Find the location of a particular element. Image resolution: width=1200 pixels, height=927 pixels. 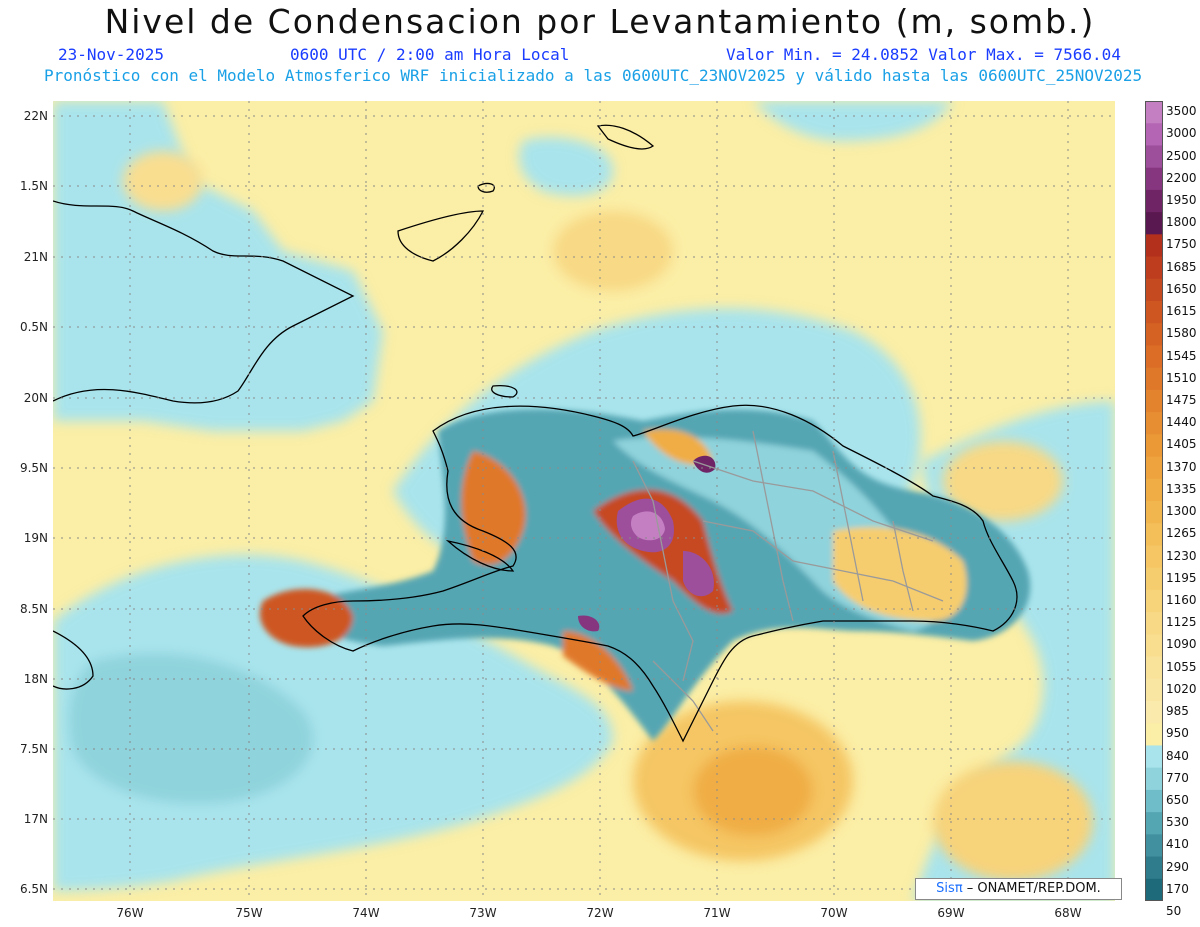

credit-text: – ONAMET/REP.DOM. is located at coordinates (1033, 888).